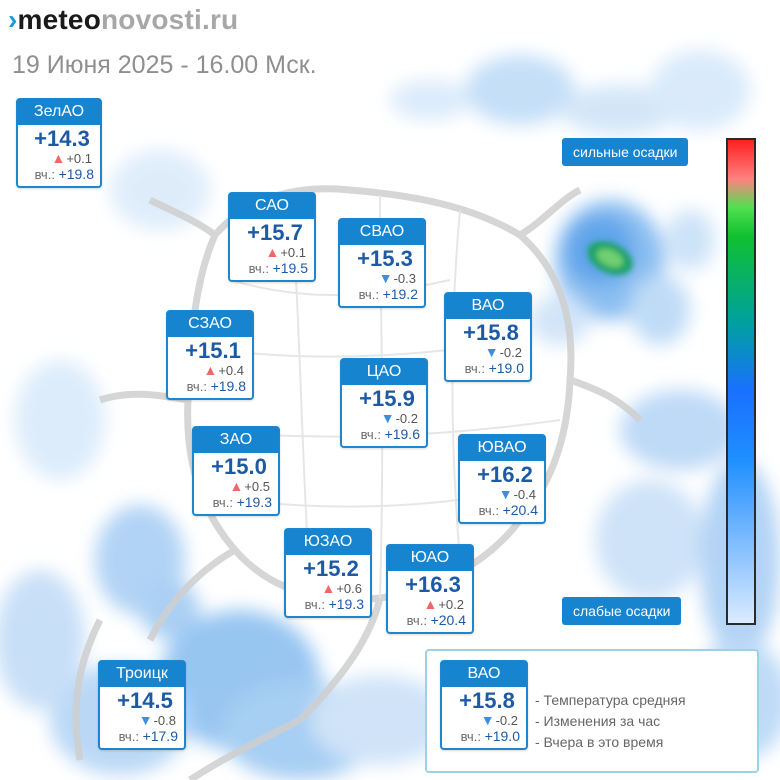 The image size is (780, 780). What do you see at coordinates (275, 232) in the screenshot?
I see `district-temperature: +15.7` at bounding box center [275, 232].